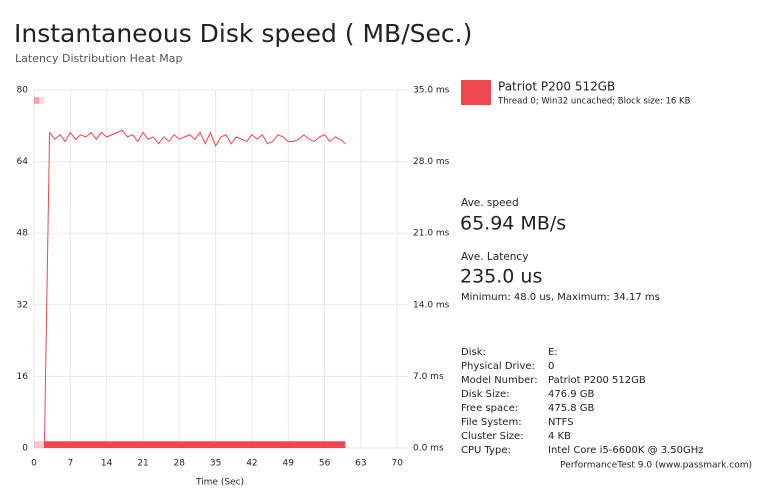 The height and width of the screenshot is (499, 784). I want to click on y2-tick-label: 28.0 ms, so click(431, 162).